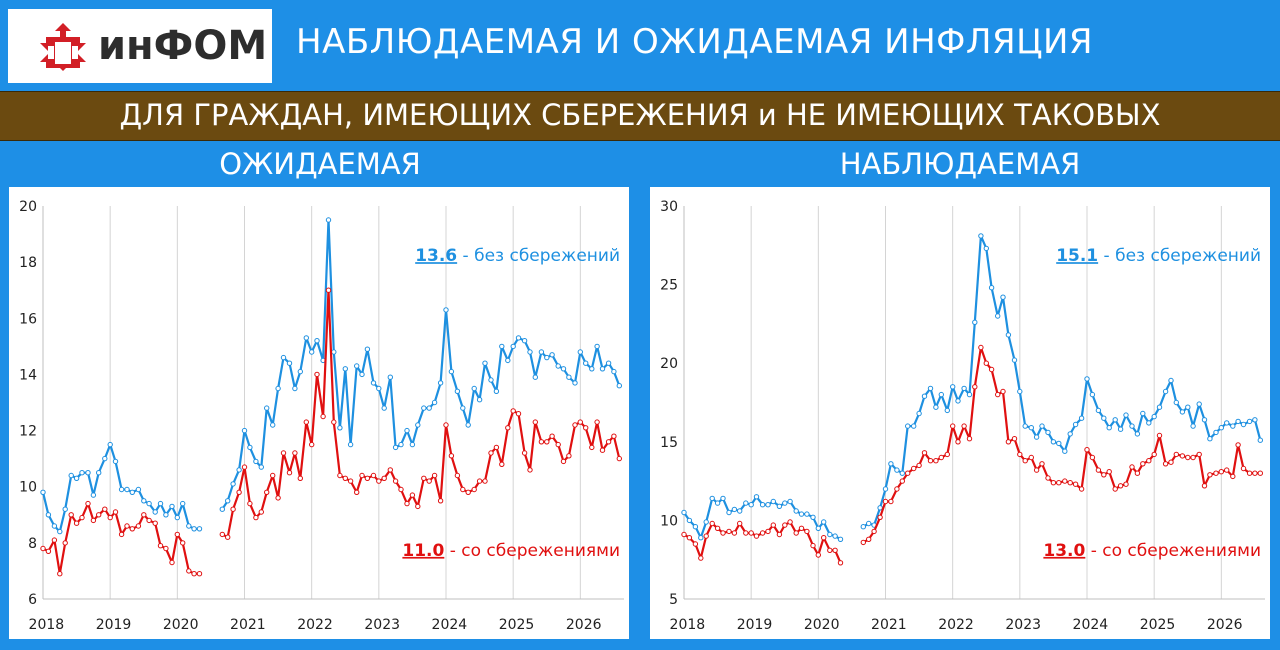 Image resolution: width=1280 pixels, height=650 pixels. Describe the element at coordinates (669, 286) in the screenshot. I see `y-tick-label: 25` at that location.